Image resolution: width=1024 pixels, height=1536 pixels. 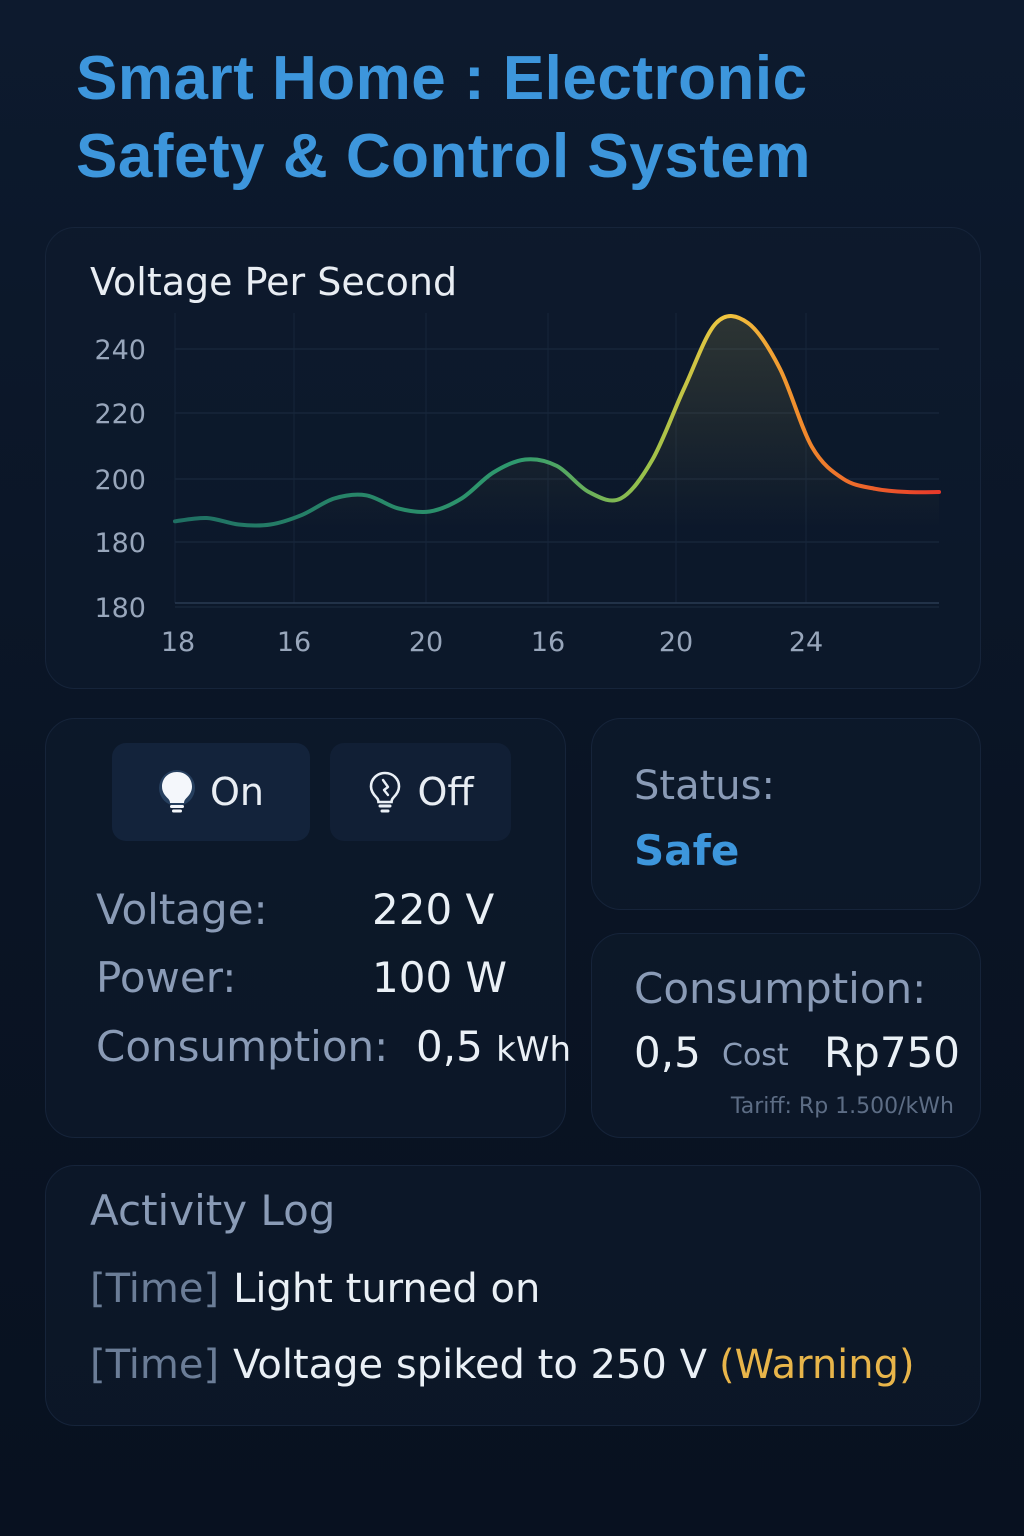 I want to click on cost-value: Rp750, so click(x=892, y=1052).